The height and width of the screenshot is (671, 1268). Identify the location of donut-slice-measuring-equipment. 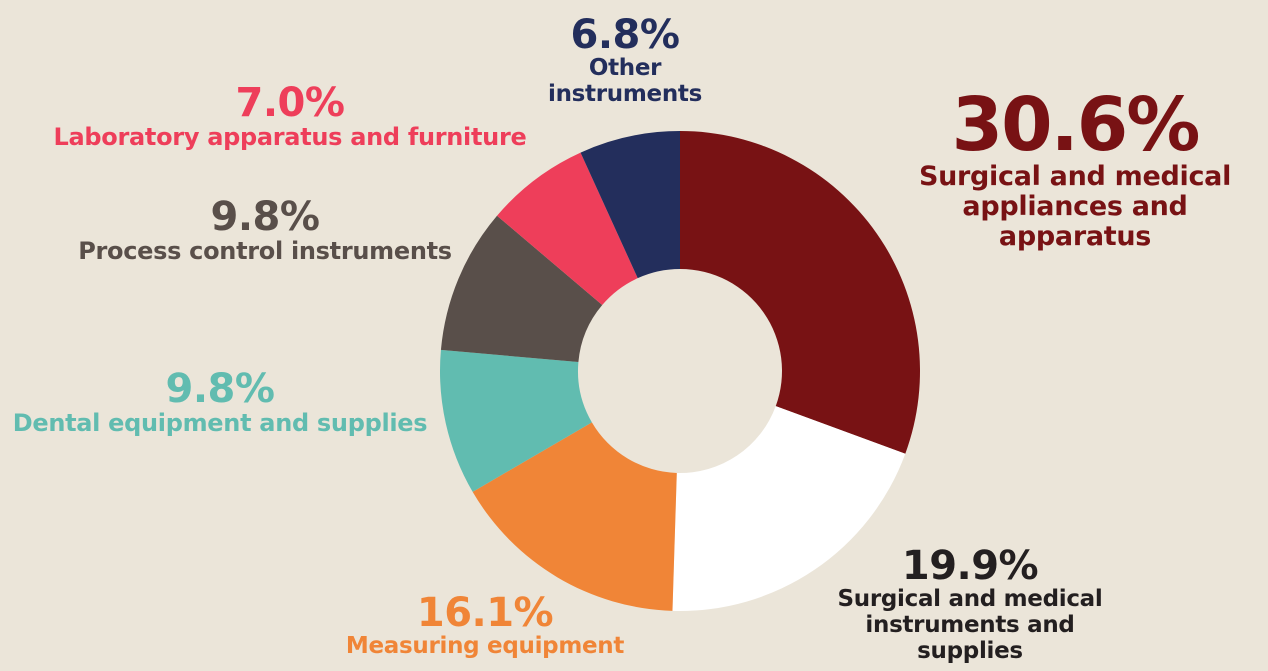
(574, 516).